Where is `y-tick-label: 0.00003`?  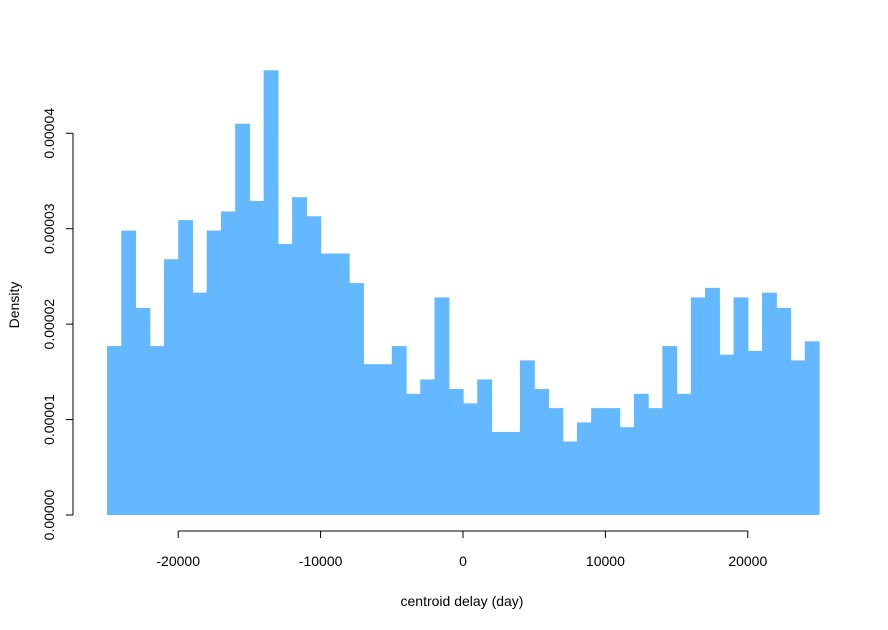
y-tick-label: 0.00003 is located at coordinates (49, 228).